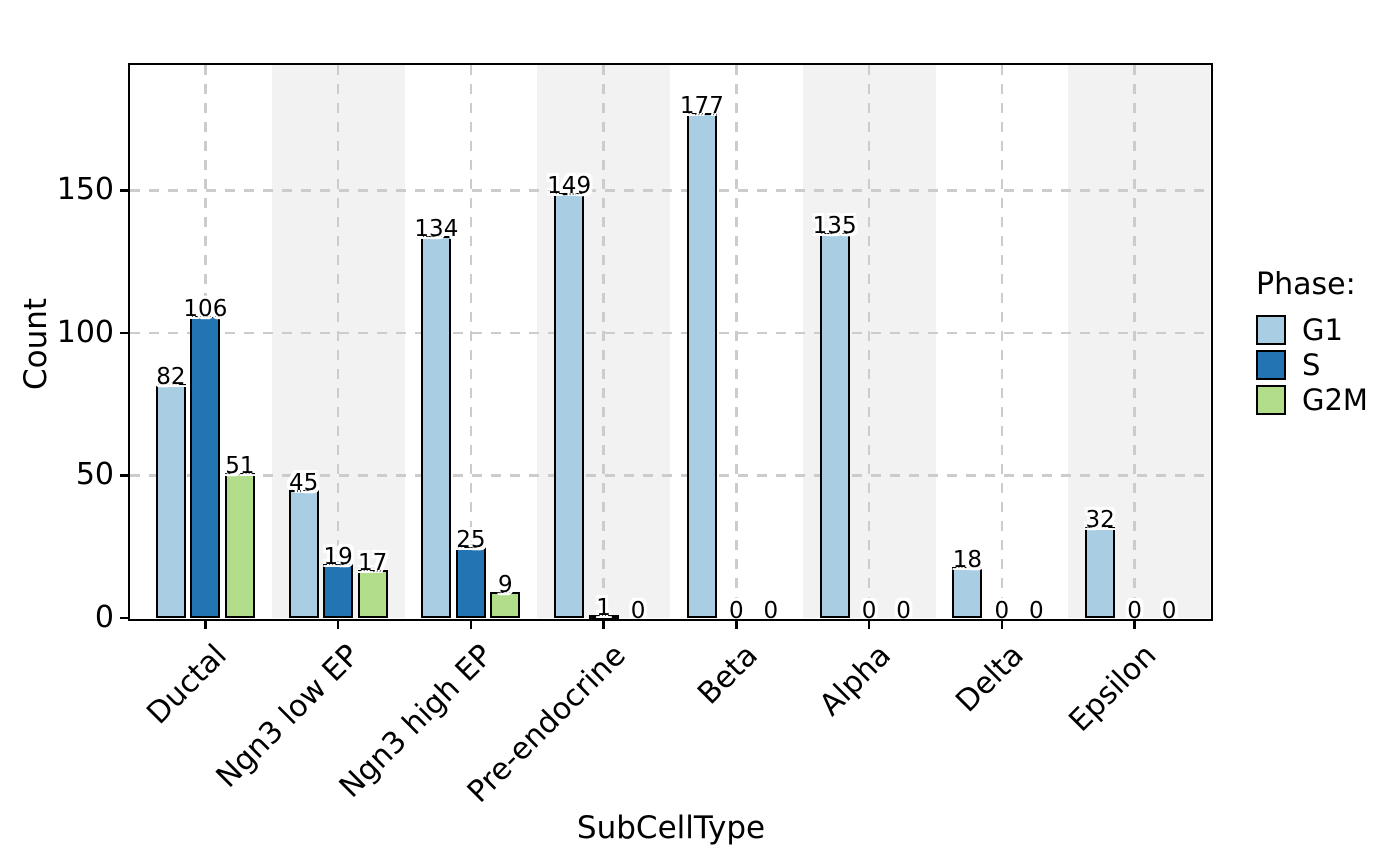 Image resolution: width=1400 pixels, height=866 pixels. I want to click on x-tickmark-Ductal, so click(205, 624).